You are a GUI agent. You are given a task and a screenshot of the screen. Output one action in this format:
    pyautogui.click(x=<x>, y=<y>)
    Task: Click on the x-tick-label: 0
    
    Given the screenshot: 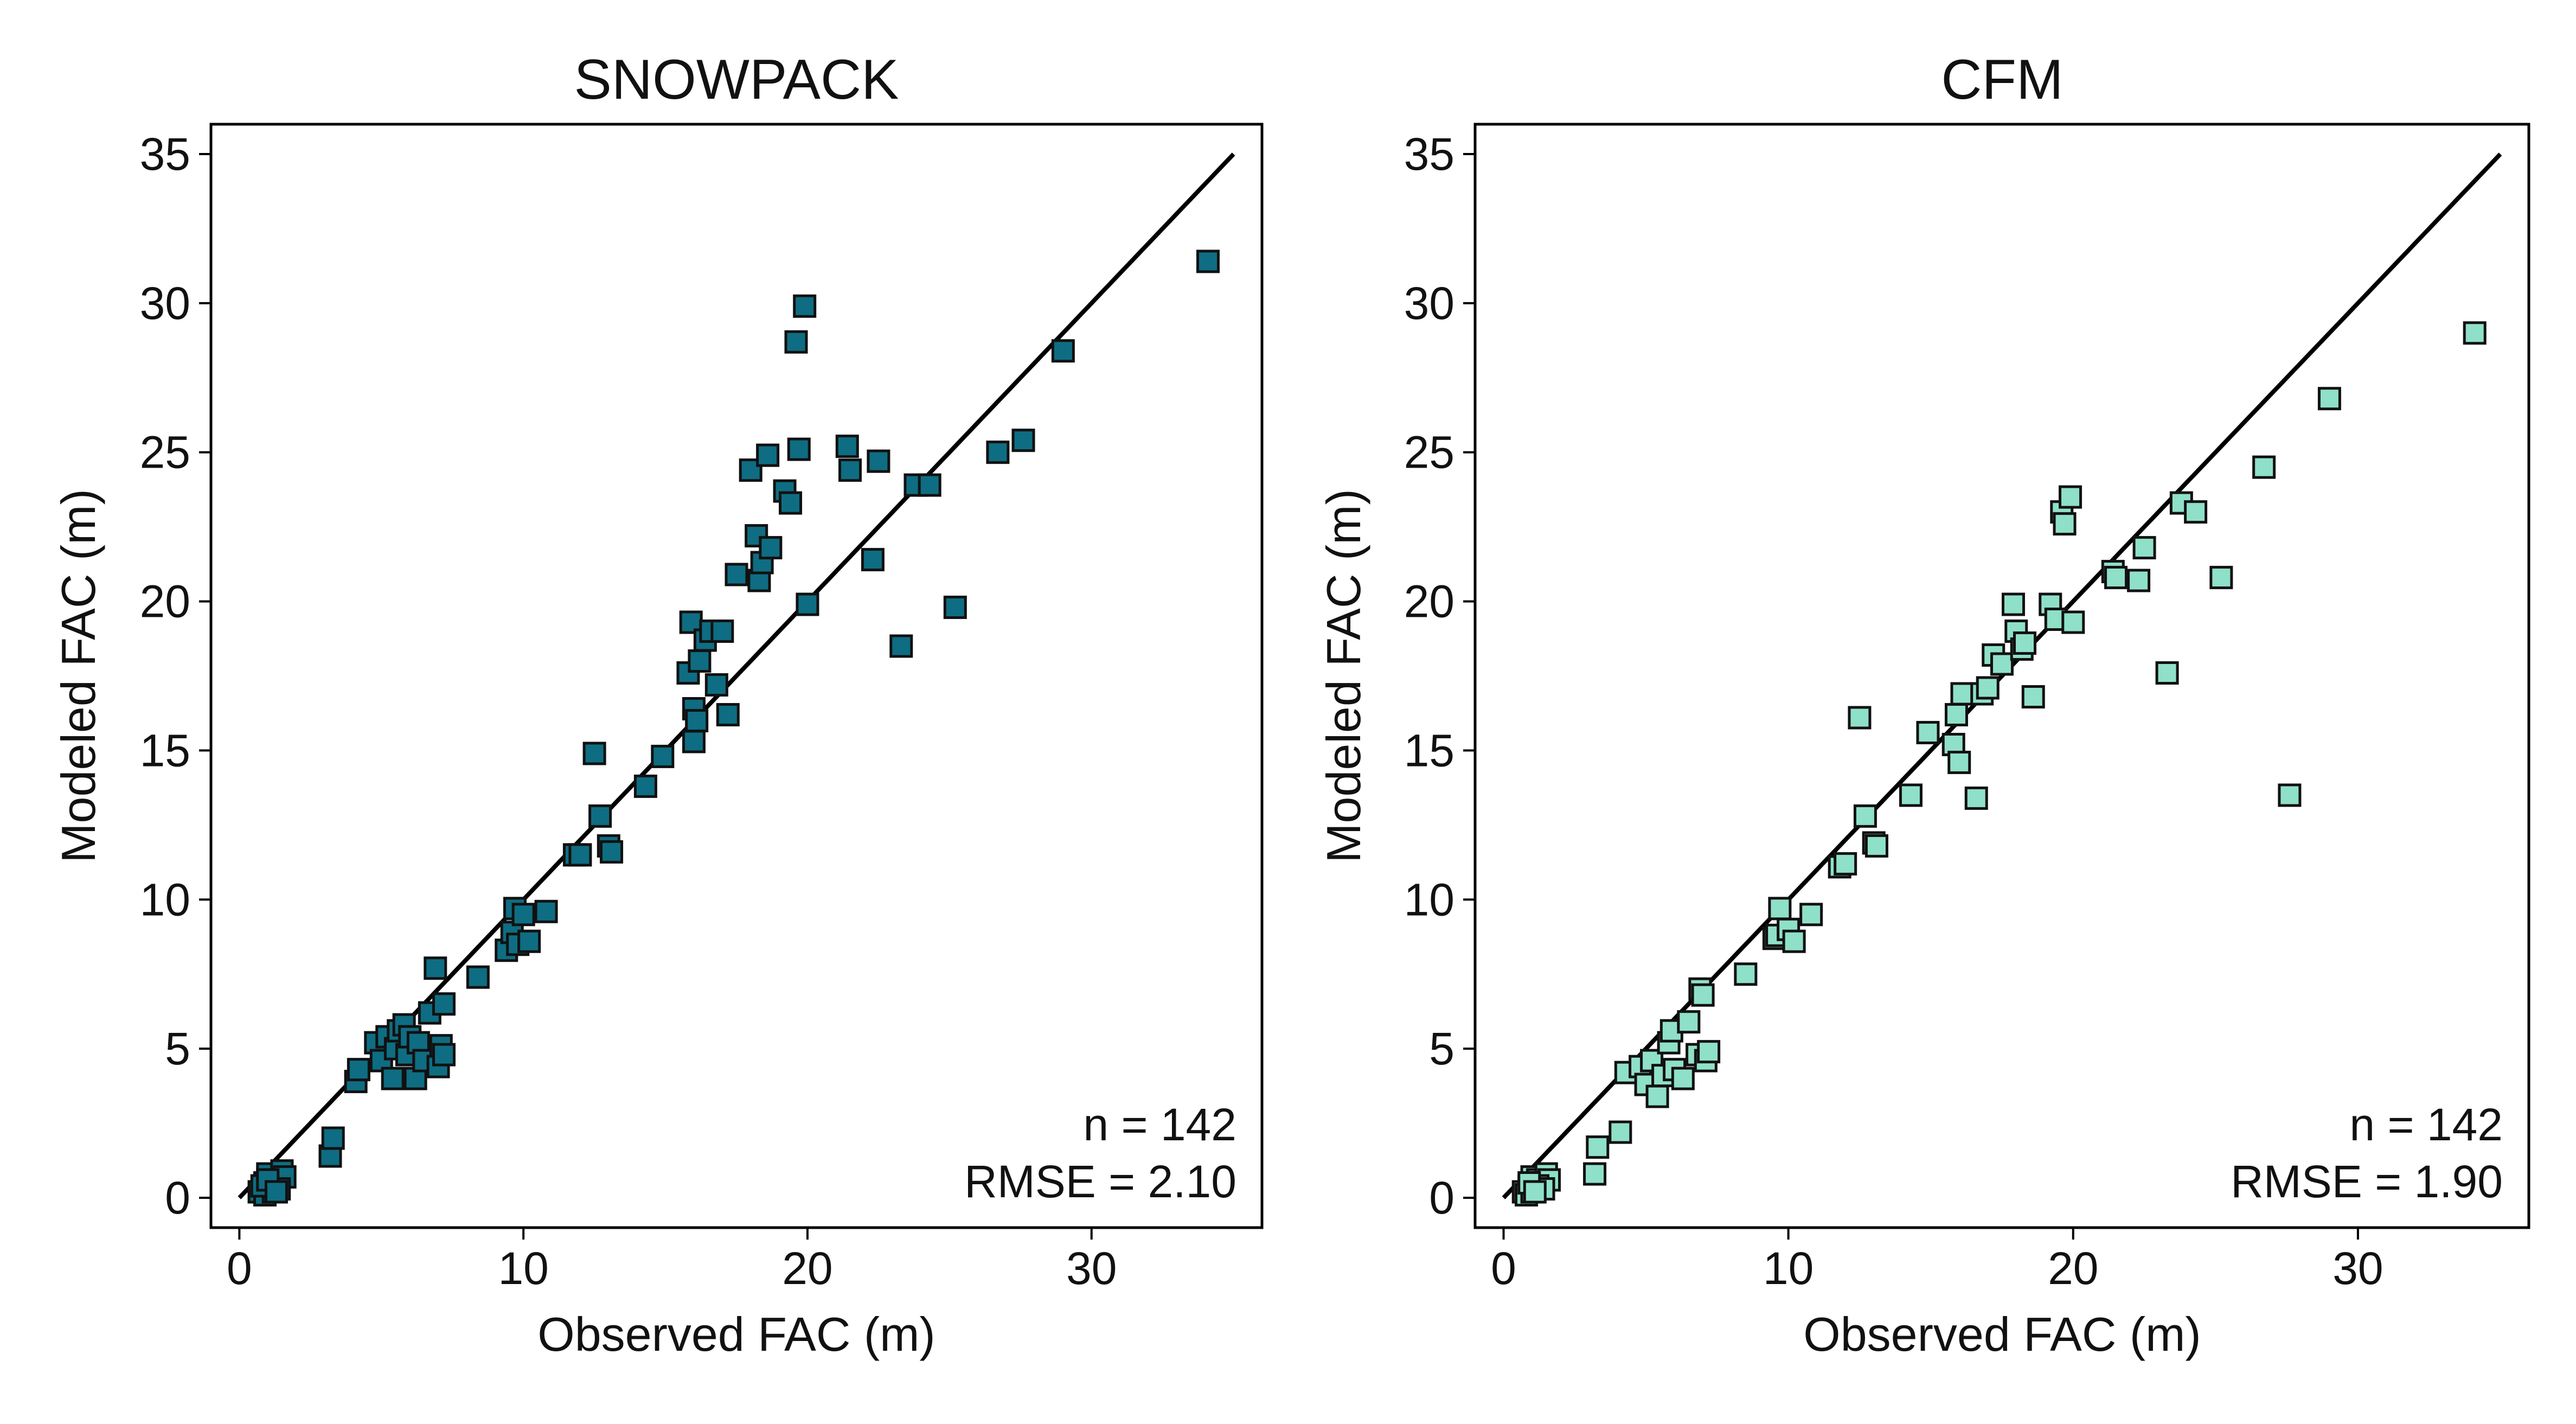 What is the action you would take?
    pyautogui.click(x=239, y=1268)
    